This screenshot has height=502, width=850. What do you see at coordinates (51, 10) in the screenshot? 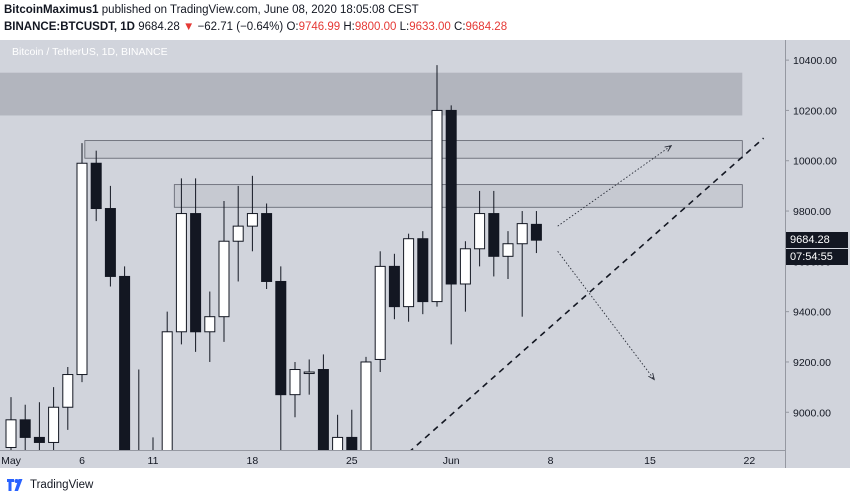
I see `author-name: BitcoinMaximus1` at bounding box center [51, 10].